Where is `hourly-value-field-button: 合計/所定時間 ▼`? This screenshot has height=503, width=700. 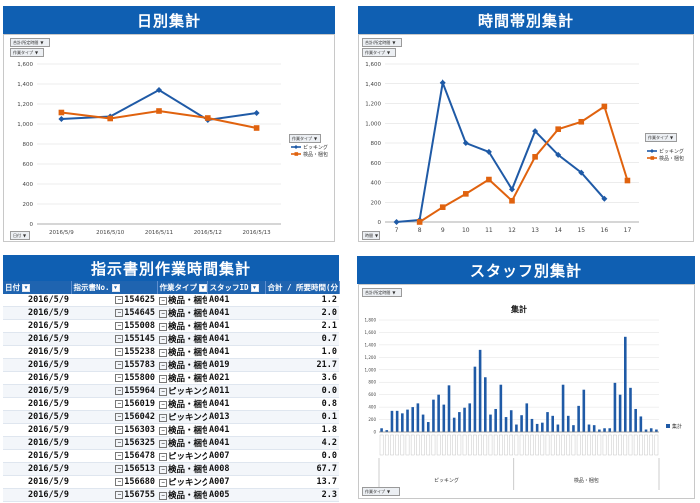 hourly-value-field-button: 合計/所定時間 ▼ is located at coordinates (382, 42).